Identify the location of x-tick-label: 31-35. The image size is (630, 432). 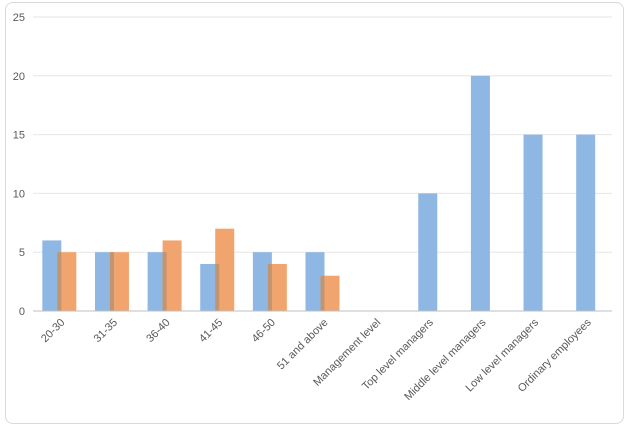
(106, 331).